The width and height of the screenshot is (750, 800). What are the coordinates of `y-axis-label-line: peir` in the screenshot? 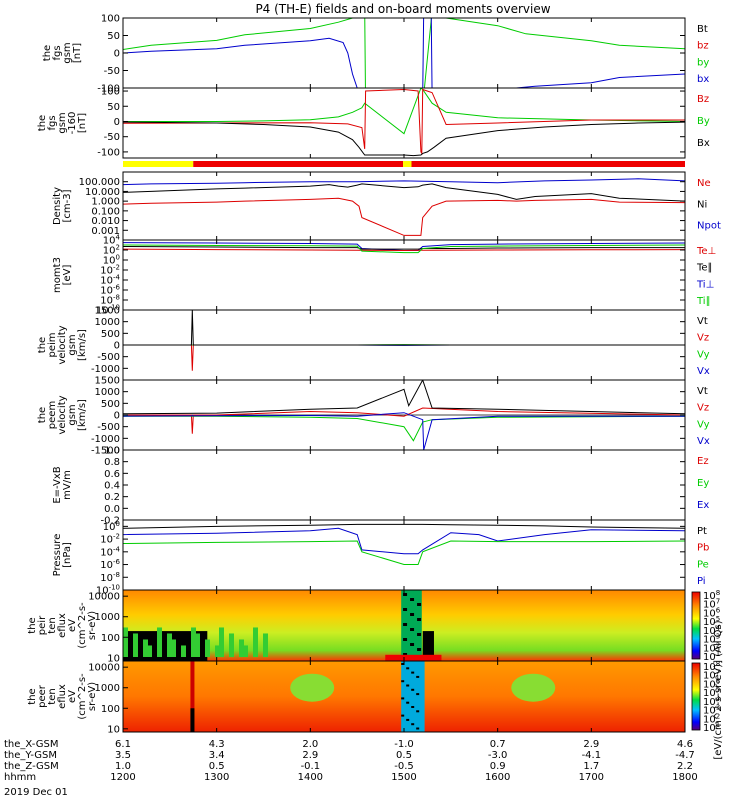 It's located at (42, 625).